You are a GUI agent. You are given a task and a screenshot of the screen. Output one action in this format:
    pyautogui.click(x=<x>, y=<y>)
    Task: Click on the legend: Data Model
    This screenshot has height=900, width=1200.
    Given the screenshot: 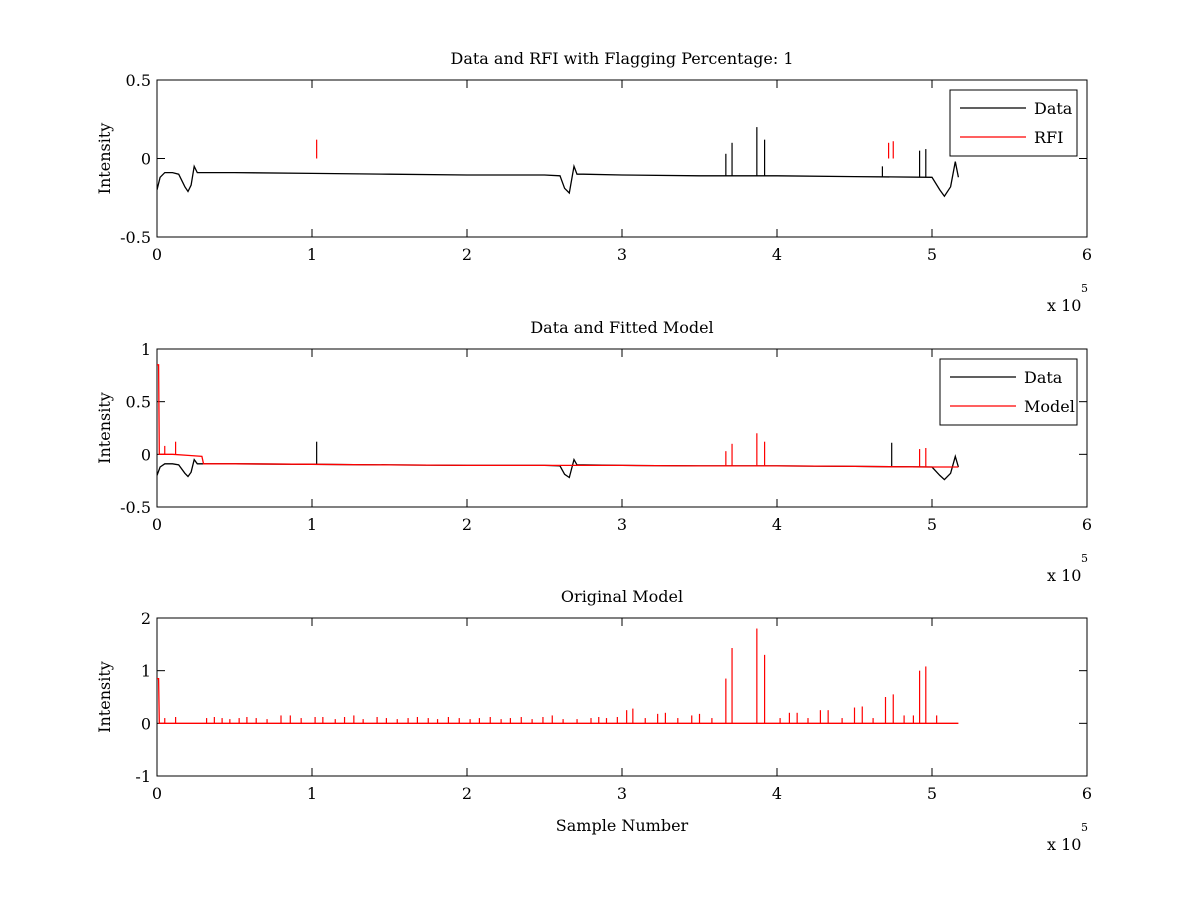 What is the action you would take?
    pyautogui.click(x=1008, y=392)
    